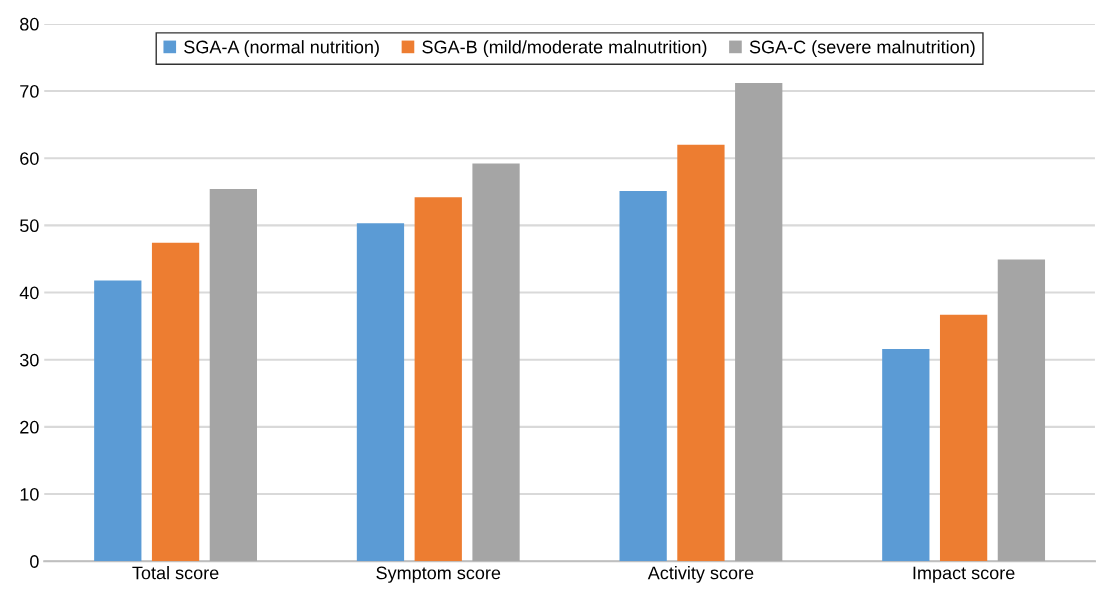 Image resolution: width=1106 pixels, height=597 pixels. Describe the element at coordinates (29, 427) in the screenshot. I see `y-tick-label: 20` at that location.